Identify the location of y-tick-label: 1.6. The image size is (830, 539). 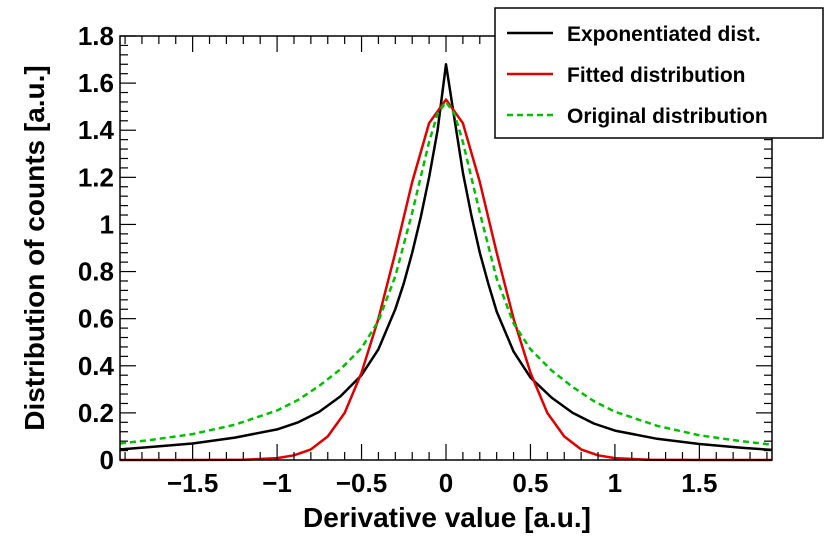
(96, 83).